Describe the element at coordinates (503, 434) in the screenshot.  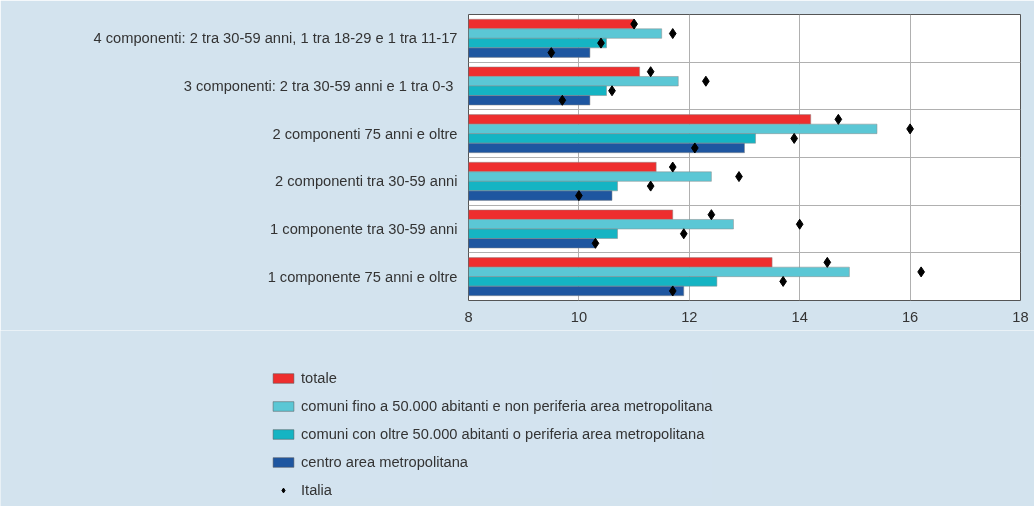
I see `legend-label: comuni con oltre 50.000 abitanti o periferia area metropolitana` at that location.